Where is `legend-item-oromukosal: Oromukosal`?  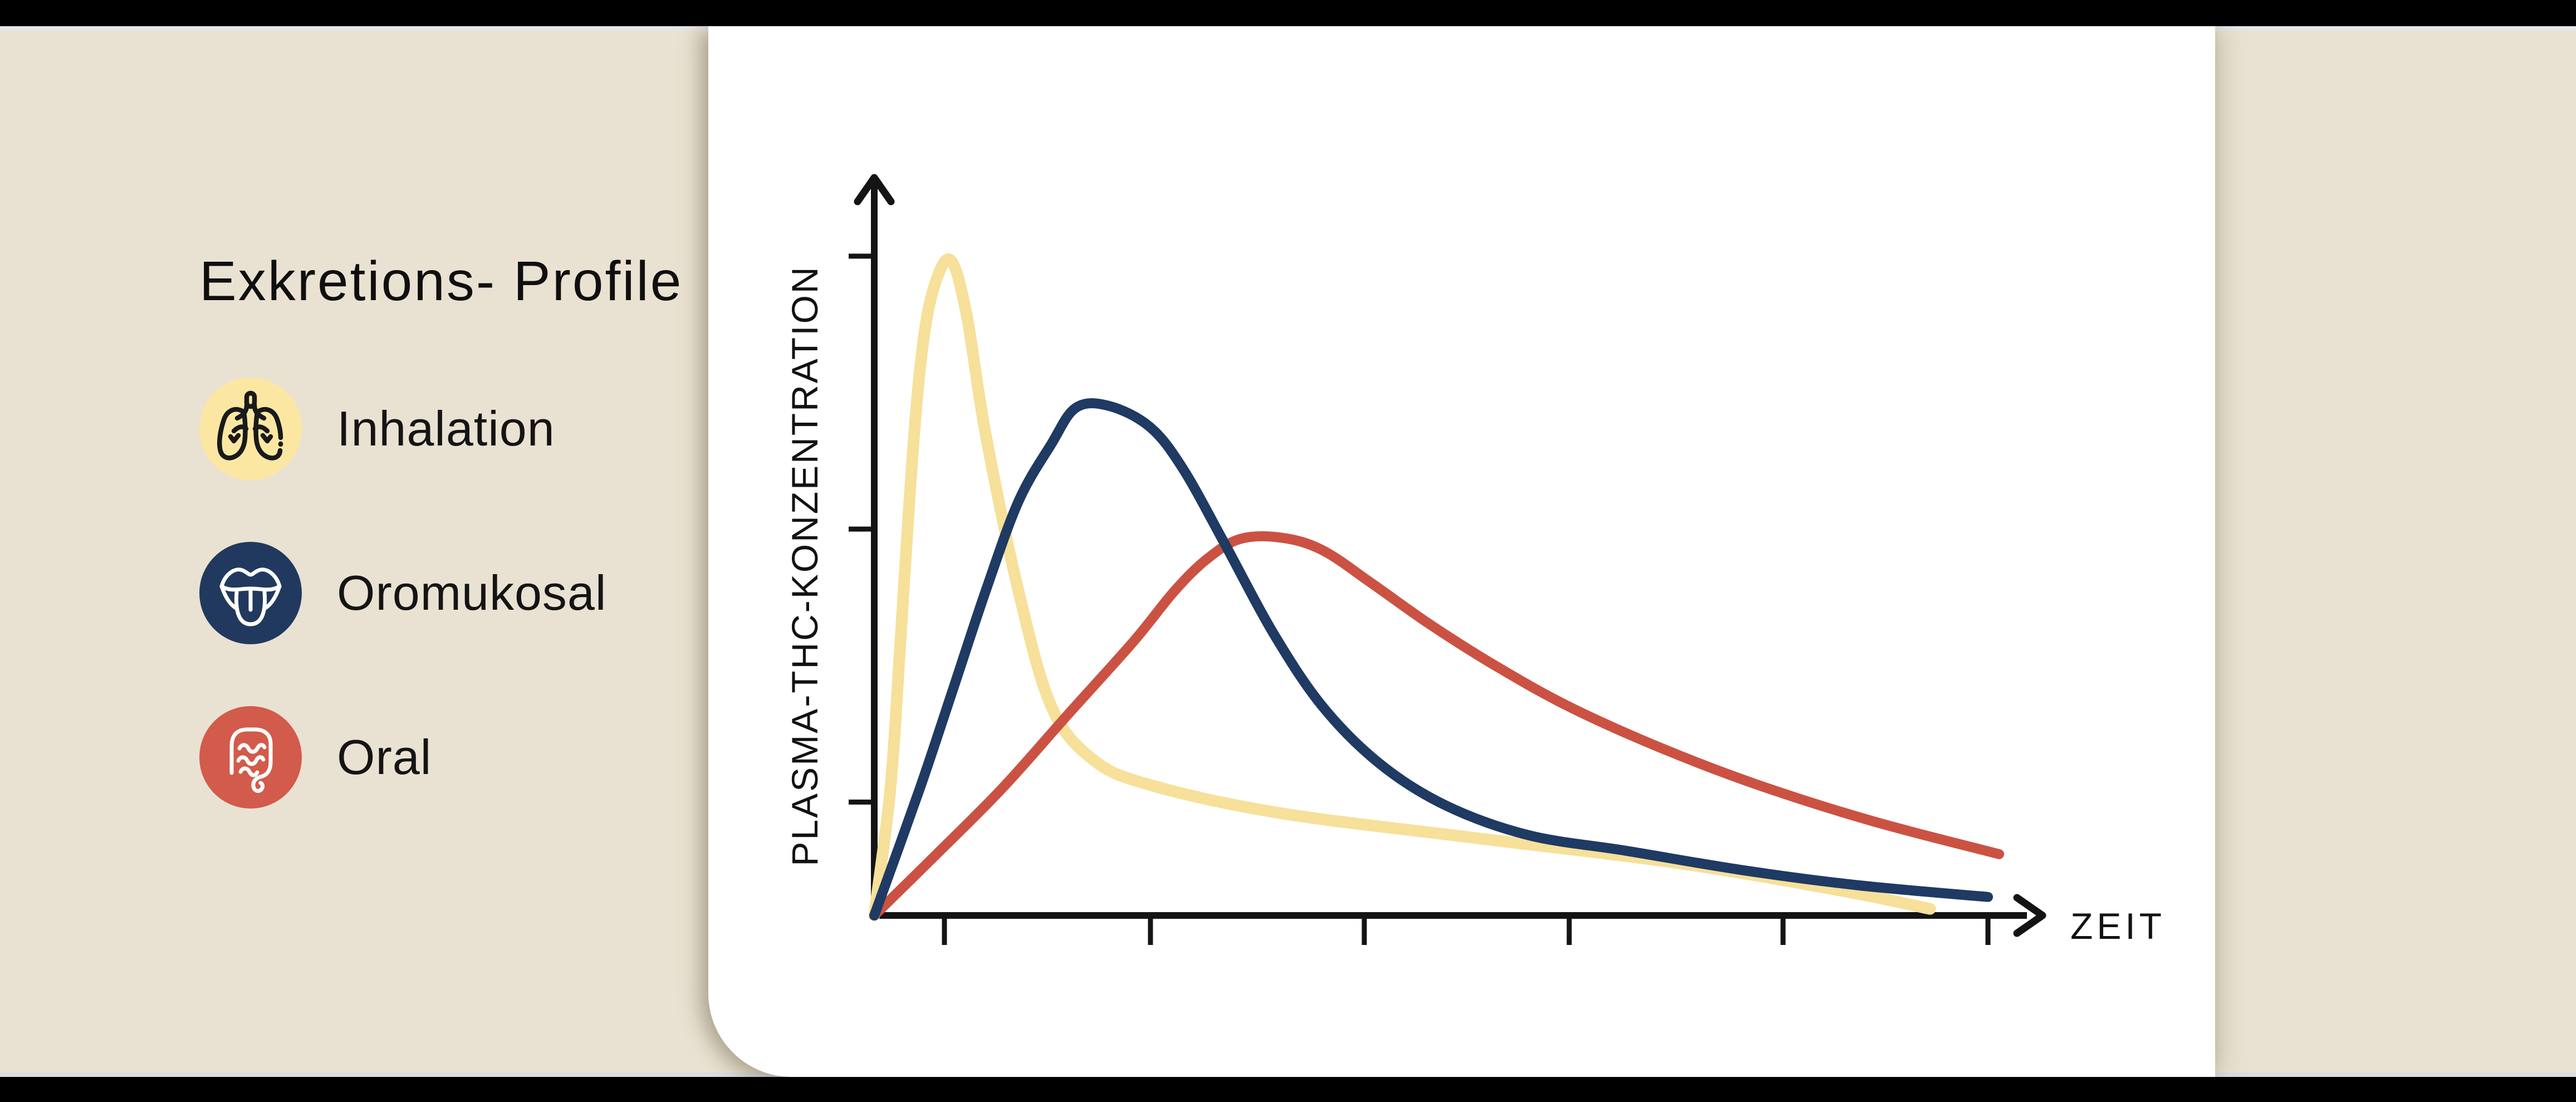
legend-item-oromukosal: Oromukosal is located at coordinates (402, 593).